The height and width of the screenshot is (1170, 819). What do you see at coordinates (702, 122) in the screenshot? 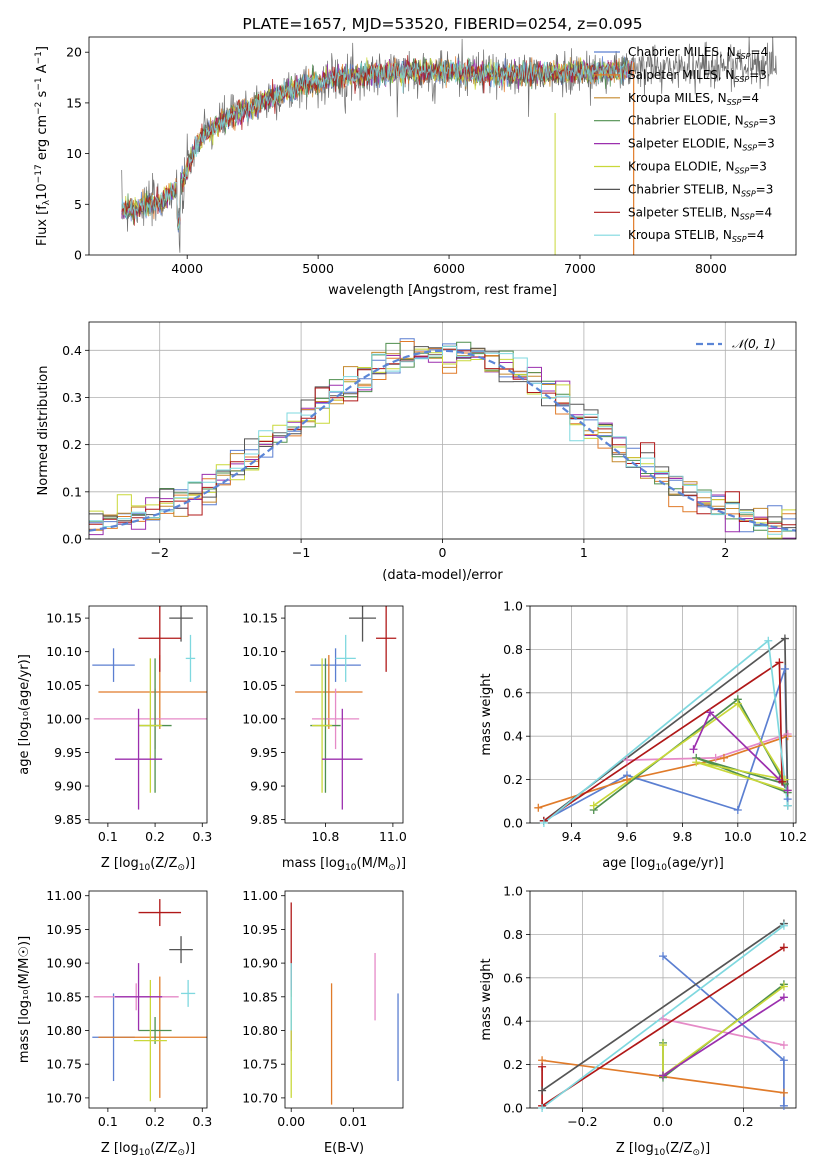
I see `legend-label: Chabrier ELODIE, NSSP=3` at bounding box center [702, 122].